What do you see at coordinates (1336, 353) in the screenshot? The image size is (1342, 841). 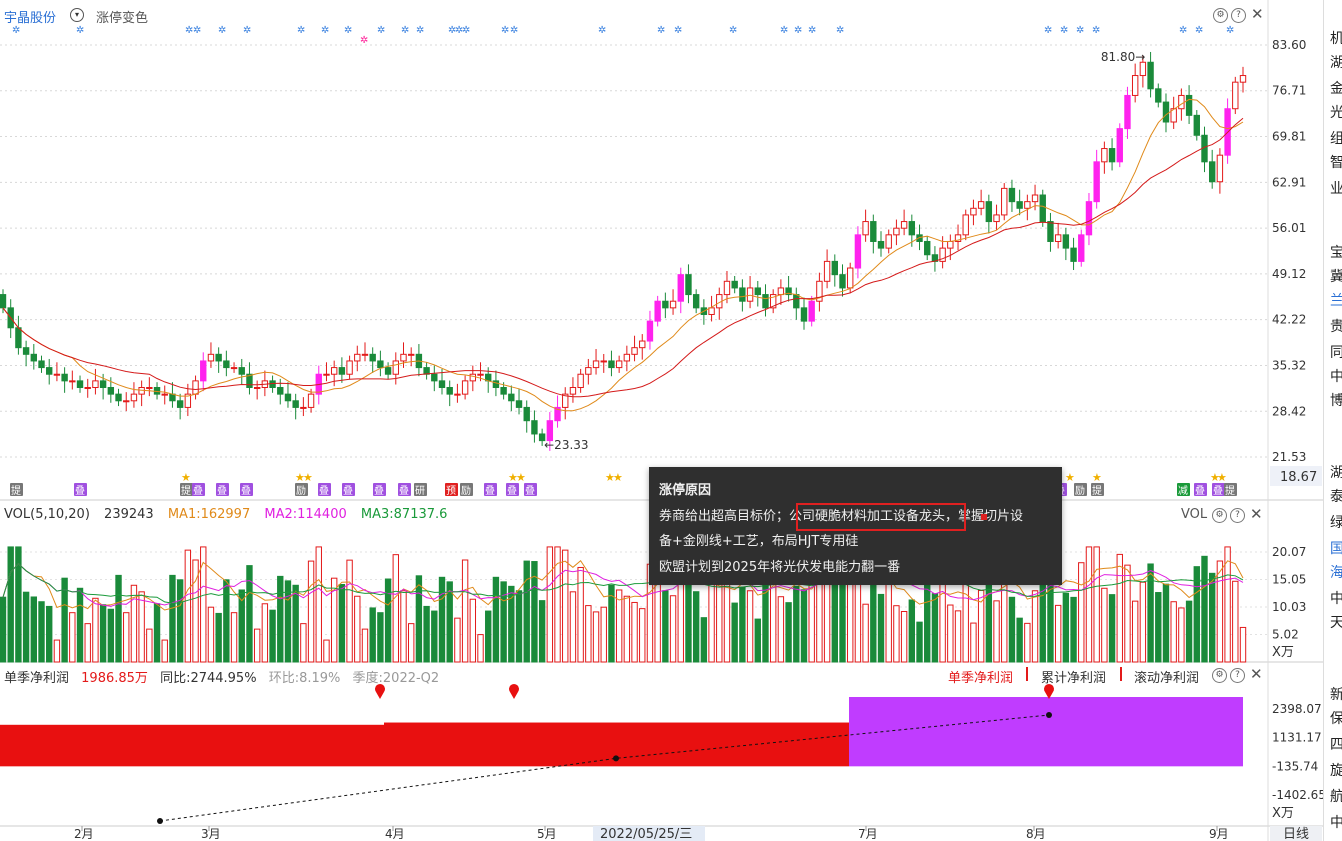 I see `sidebar-stock-item: 同` at bounding box center [1336, 353].